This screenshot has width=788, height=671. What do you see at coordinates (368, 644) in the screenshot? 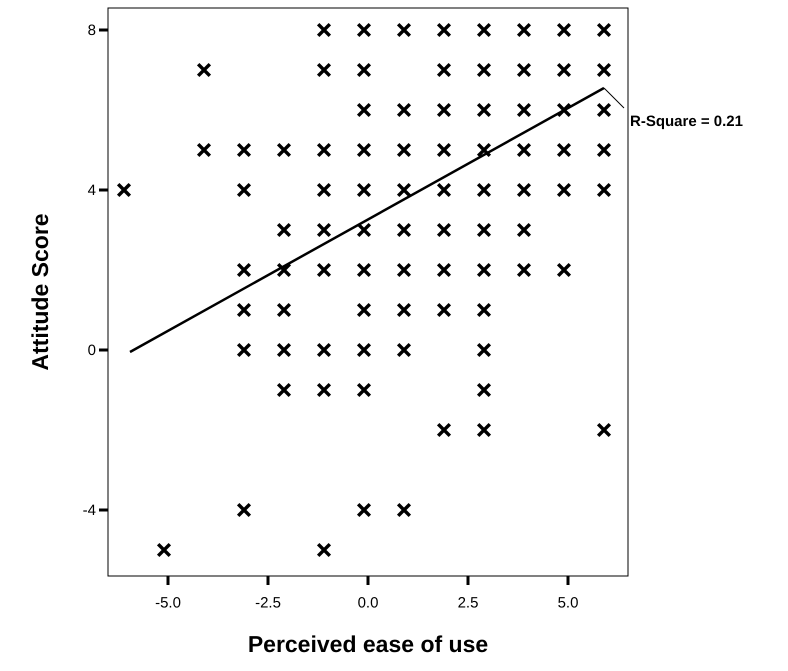
I see `x-axis-title: Perceived ease of use` at bounding box center [368, 644].